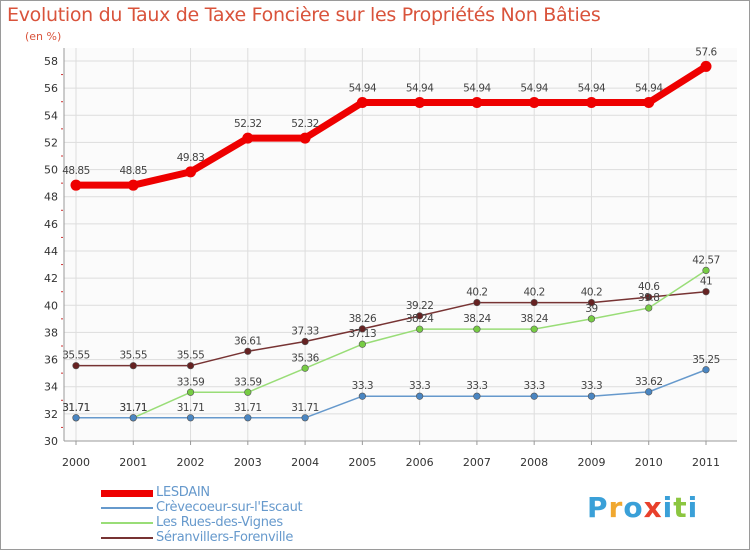  Describe the element at coordinates (51, 88) in the screenshot. I see `y-tick-label: 56` at that location.